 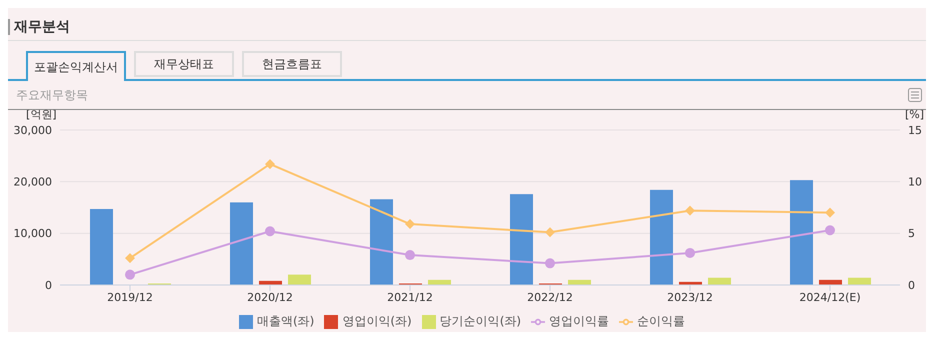 I want to click on legend-label: 영업이익률, so click(x=579, y=321).